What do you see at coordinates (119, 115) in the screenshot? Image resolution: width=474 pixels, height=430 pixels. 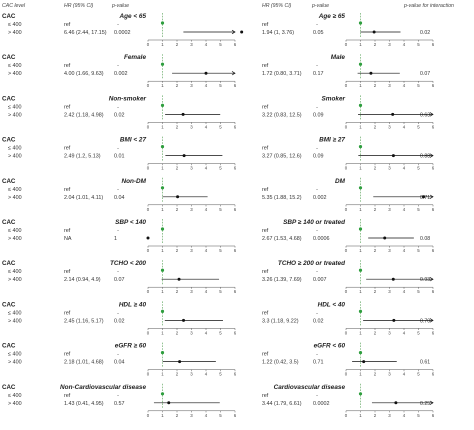 I see `p-cell: 0.02` at bounding box center [119, 115].